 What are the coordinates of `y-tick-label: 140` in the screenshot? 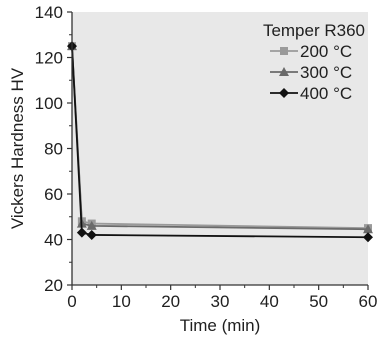 It's located at (49, 12).